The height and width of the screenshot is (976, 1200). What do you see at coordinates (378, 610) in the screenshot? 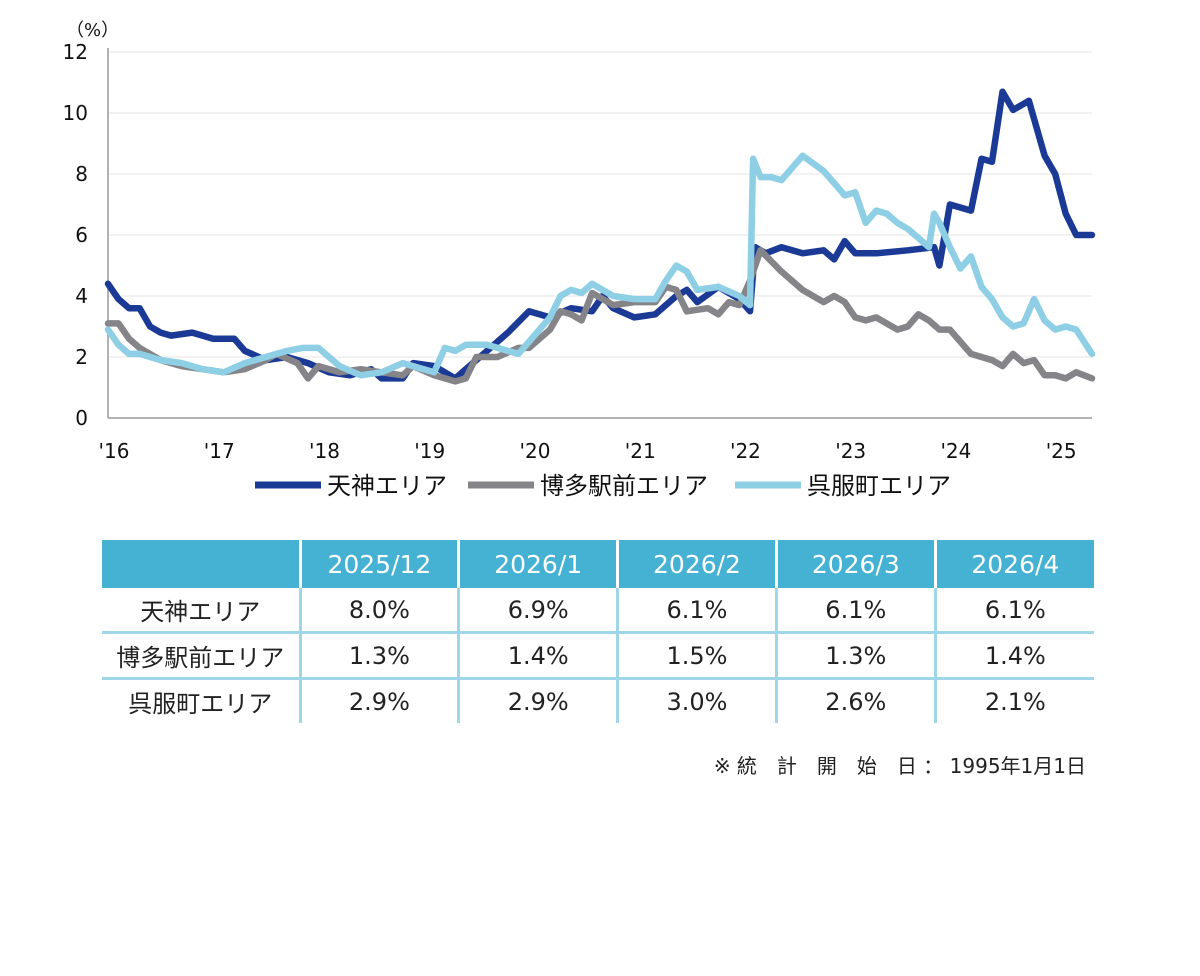
I see `table-cell: 8.0%` at bounding box center [378, 610].